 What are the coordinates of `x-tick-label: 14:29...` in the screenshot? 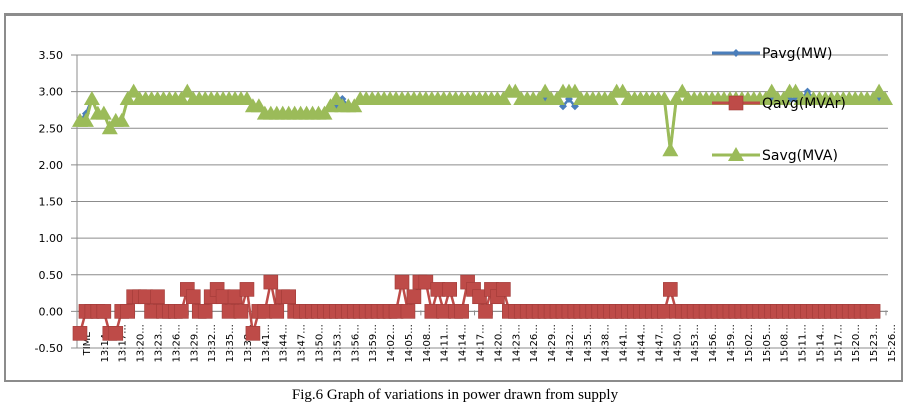 It's located at (552, 343).